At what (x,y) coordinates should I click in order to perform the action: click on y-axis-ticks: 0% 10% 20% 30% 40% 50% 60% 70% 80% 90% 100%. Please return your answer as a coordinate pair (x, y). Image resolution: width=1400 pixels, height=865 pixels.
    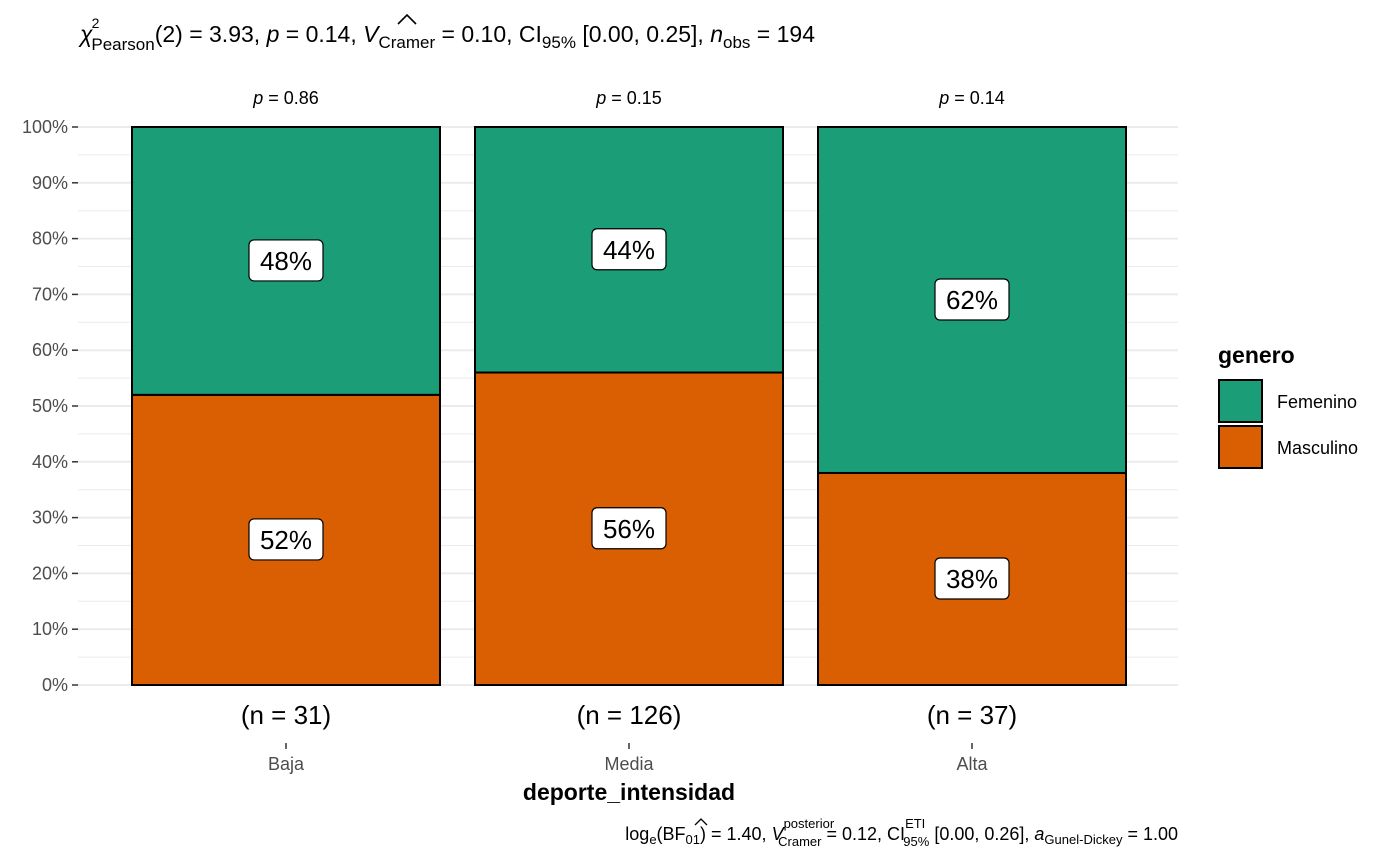
    Looking at the image, I should click on (50, 406).